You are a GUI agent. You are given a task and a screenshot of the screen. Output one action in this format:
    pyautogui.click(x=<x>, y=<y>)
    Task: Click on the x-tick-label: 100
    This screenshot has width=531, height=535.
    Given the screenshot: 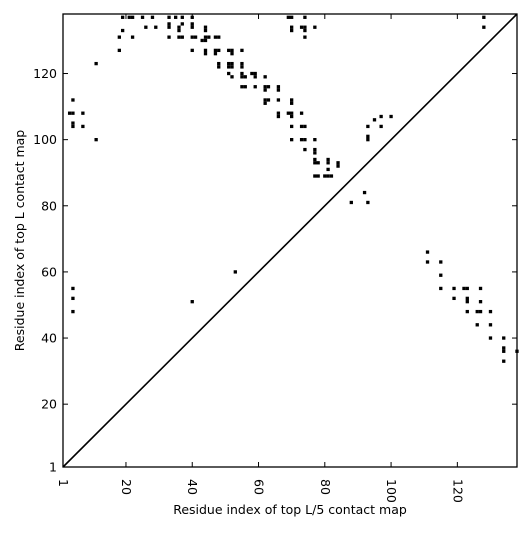 What is the action you would take?
    pyautogui.click(x=391, y=491)
    